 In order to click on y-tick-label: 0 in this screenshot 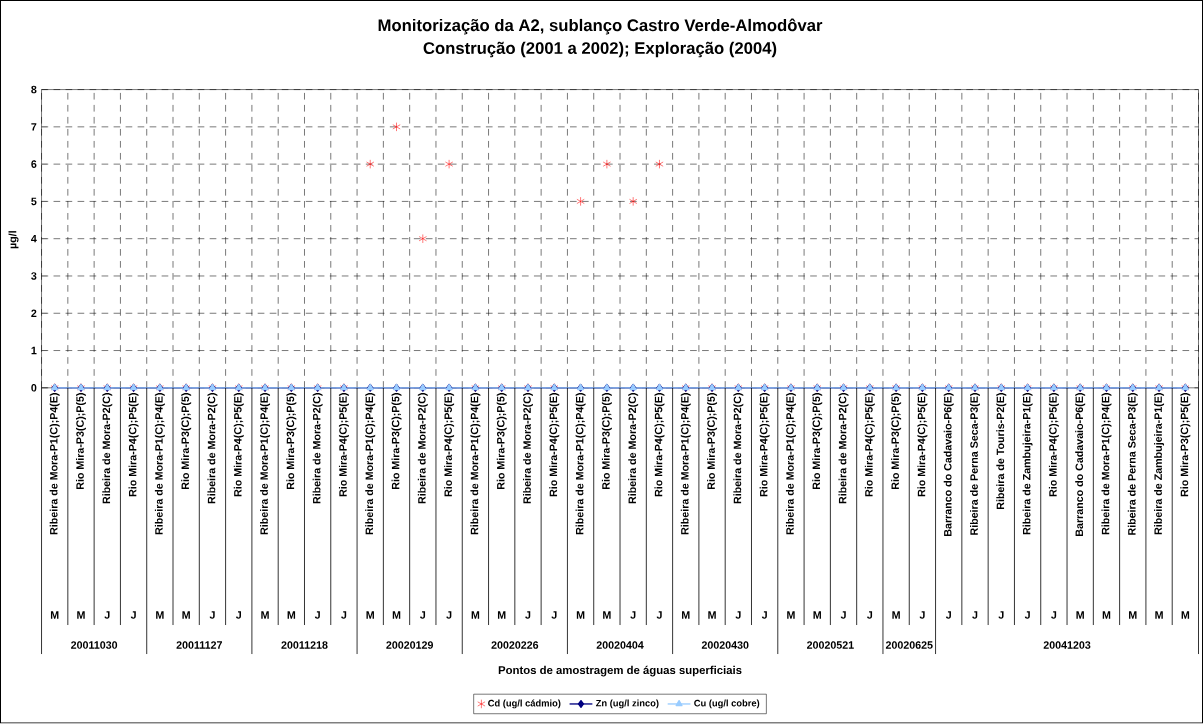, I will do `click(34, 388)`.